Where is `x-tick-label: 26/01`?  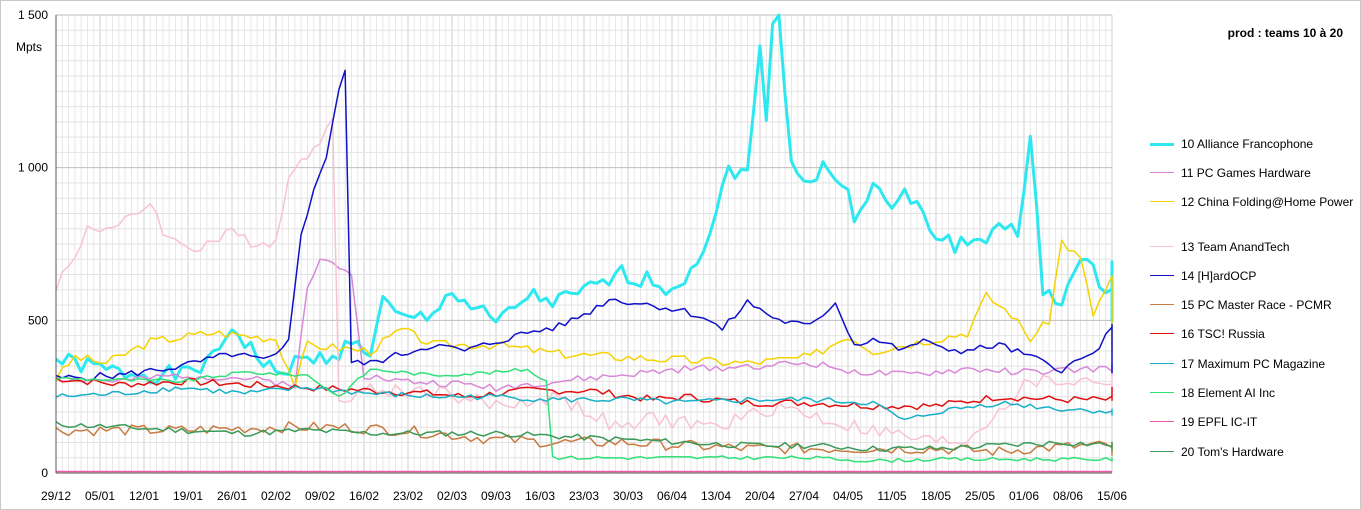 x-tick-label: 26/01 is located at coordinates (232, 496).